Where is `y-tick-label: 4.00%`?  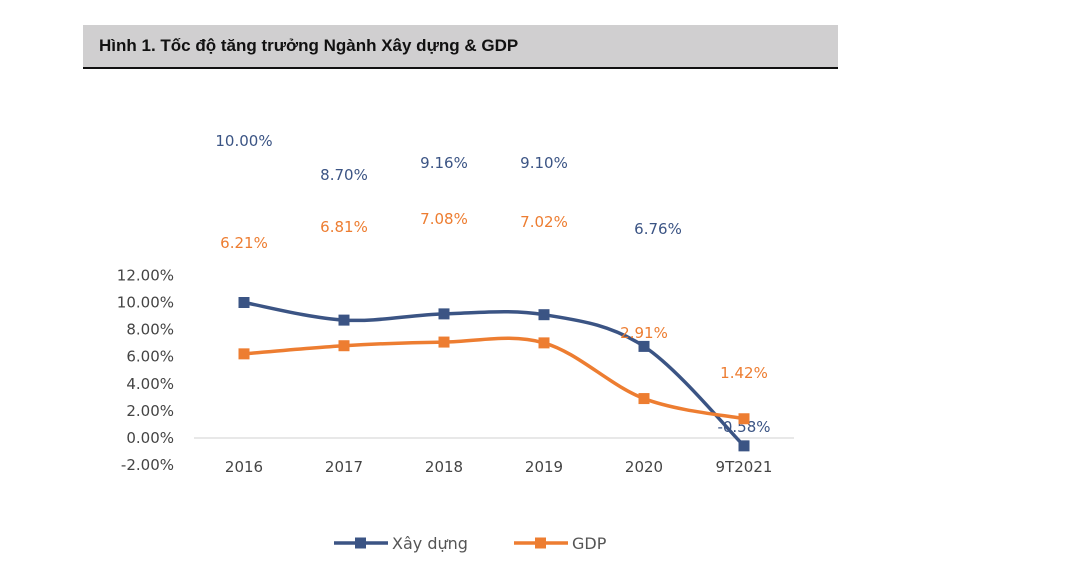
y-tick-label: 4.00% is located at coordinates (150, 384).